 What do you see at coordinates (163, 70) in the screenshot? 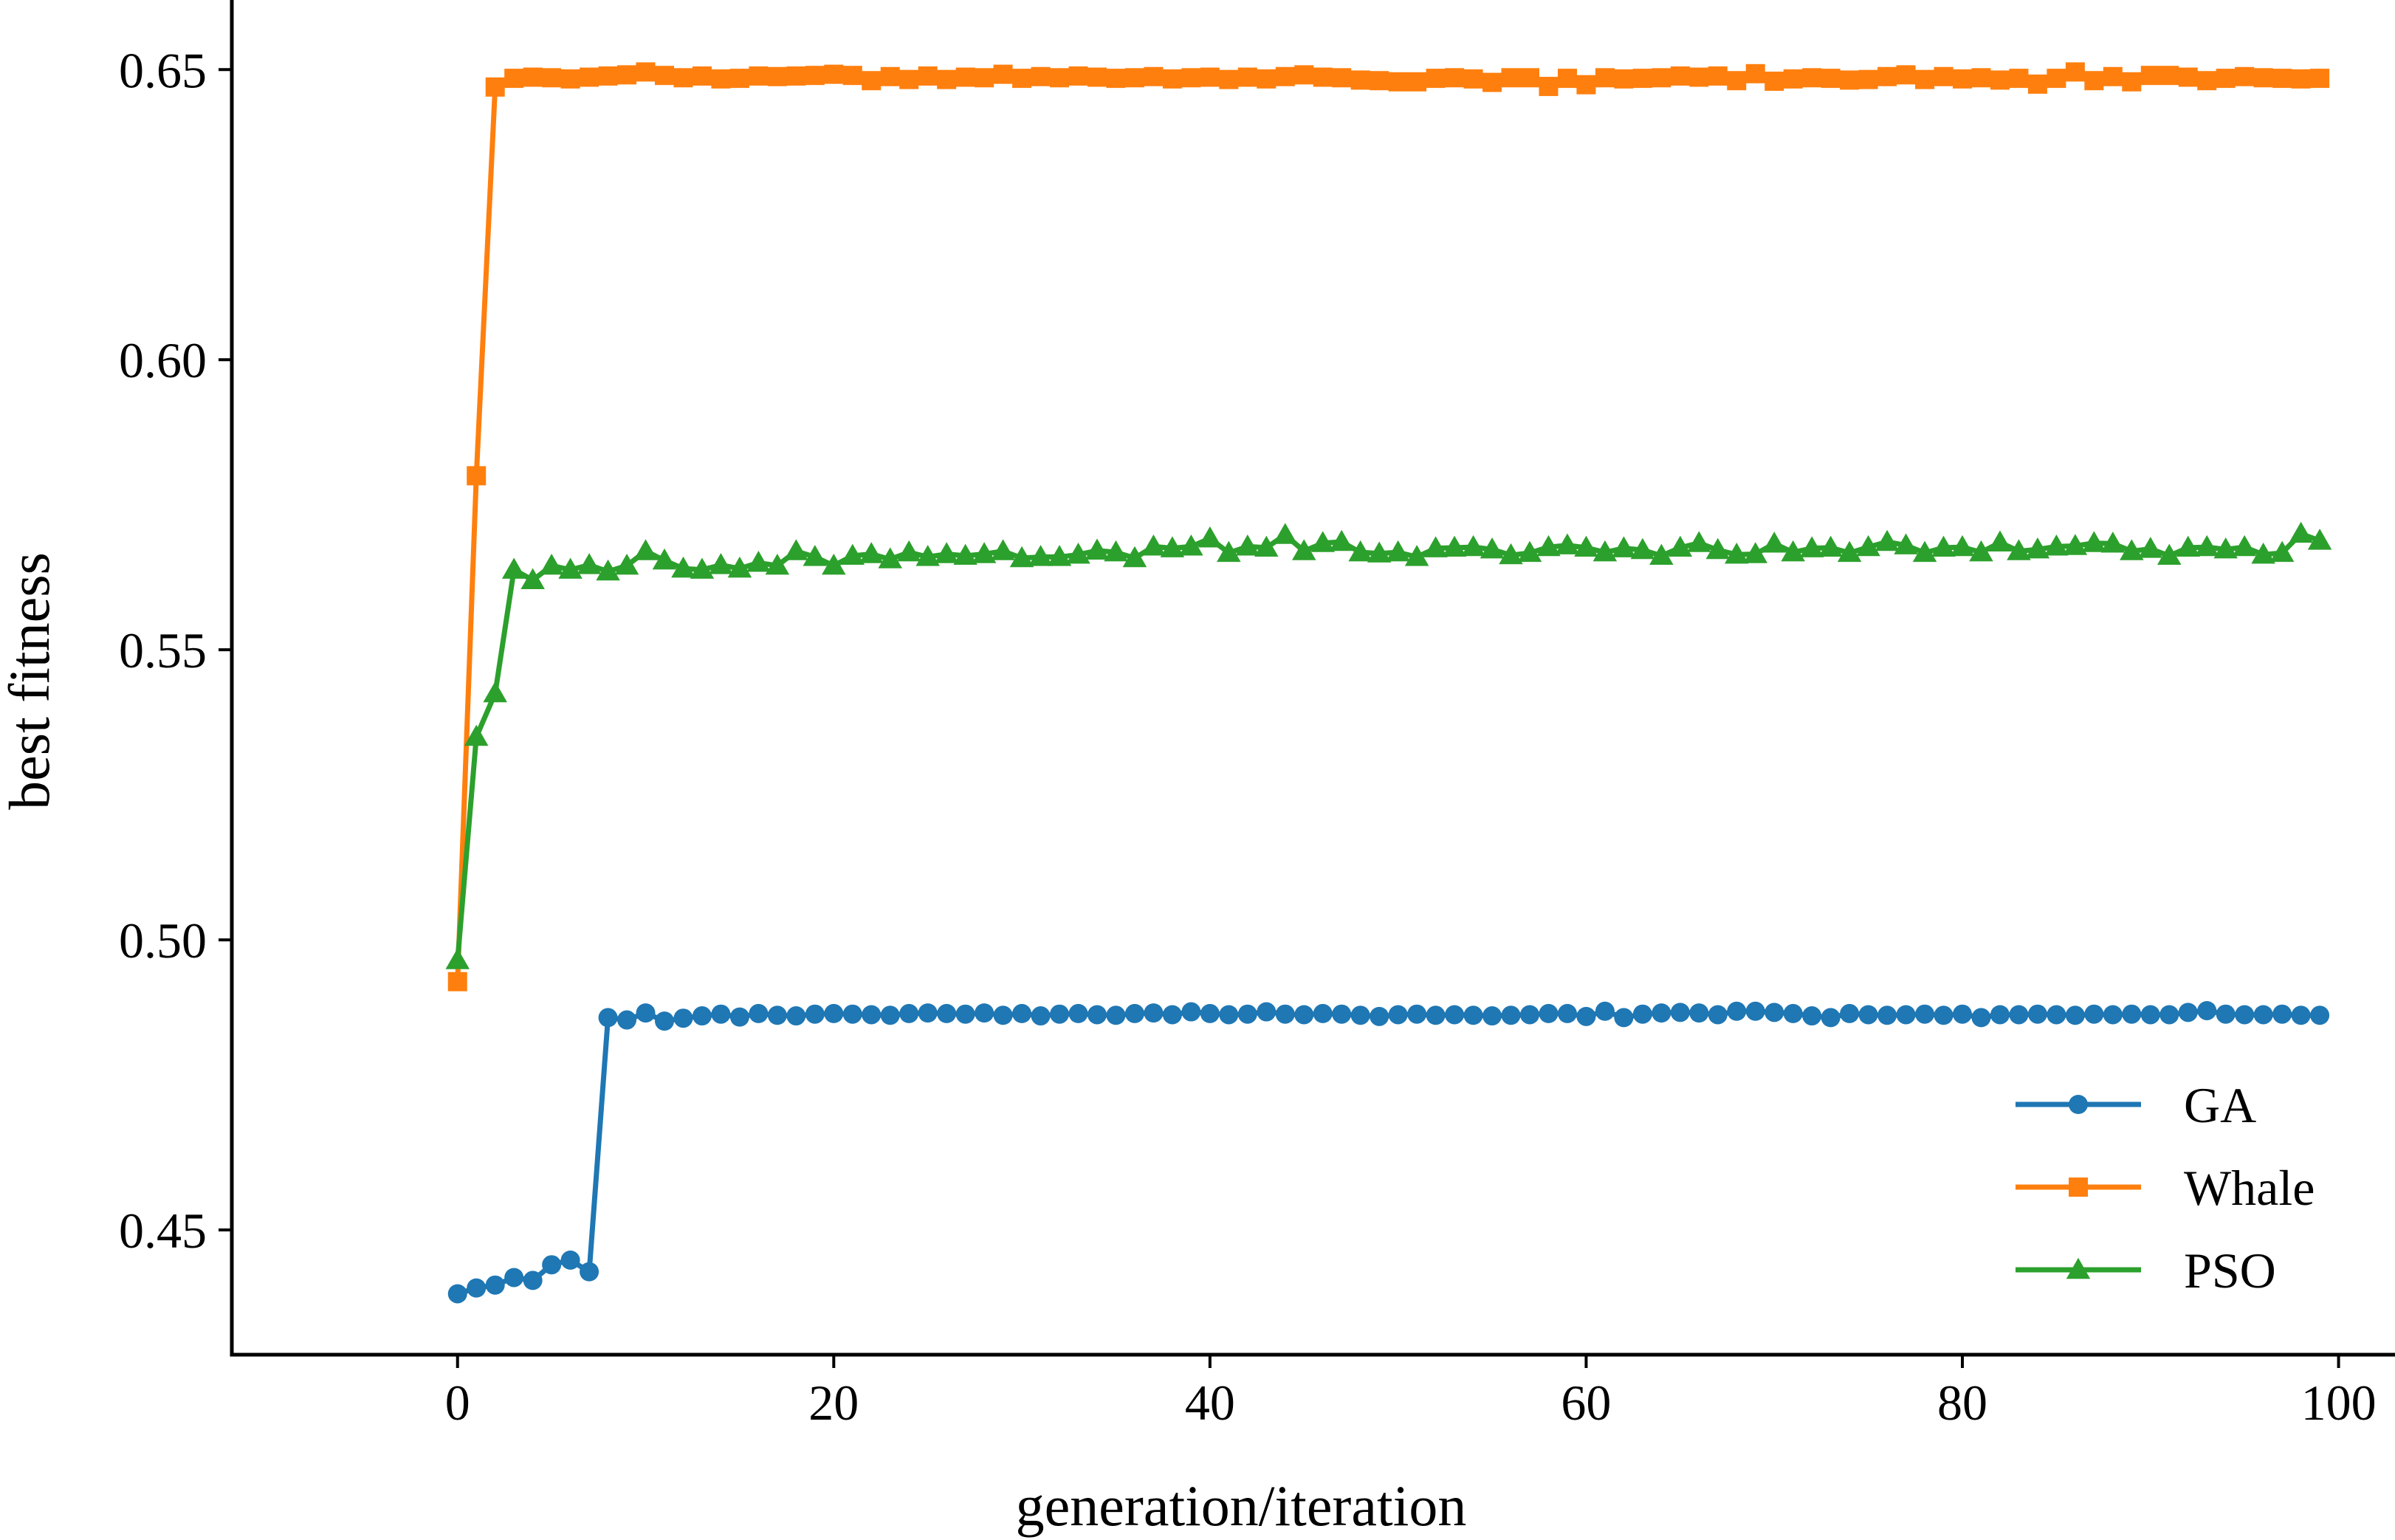
I see `y-tick-label: 0.65` at bounding box center [163, 70].